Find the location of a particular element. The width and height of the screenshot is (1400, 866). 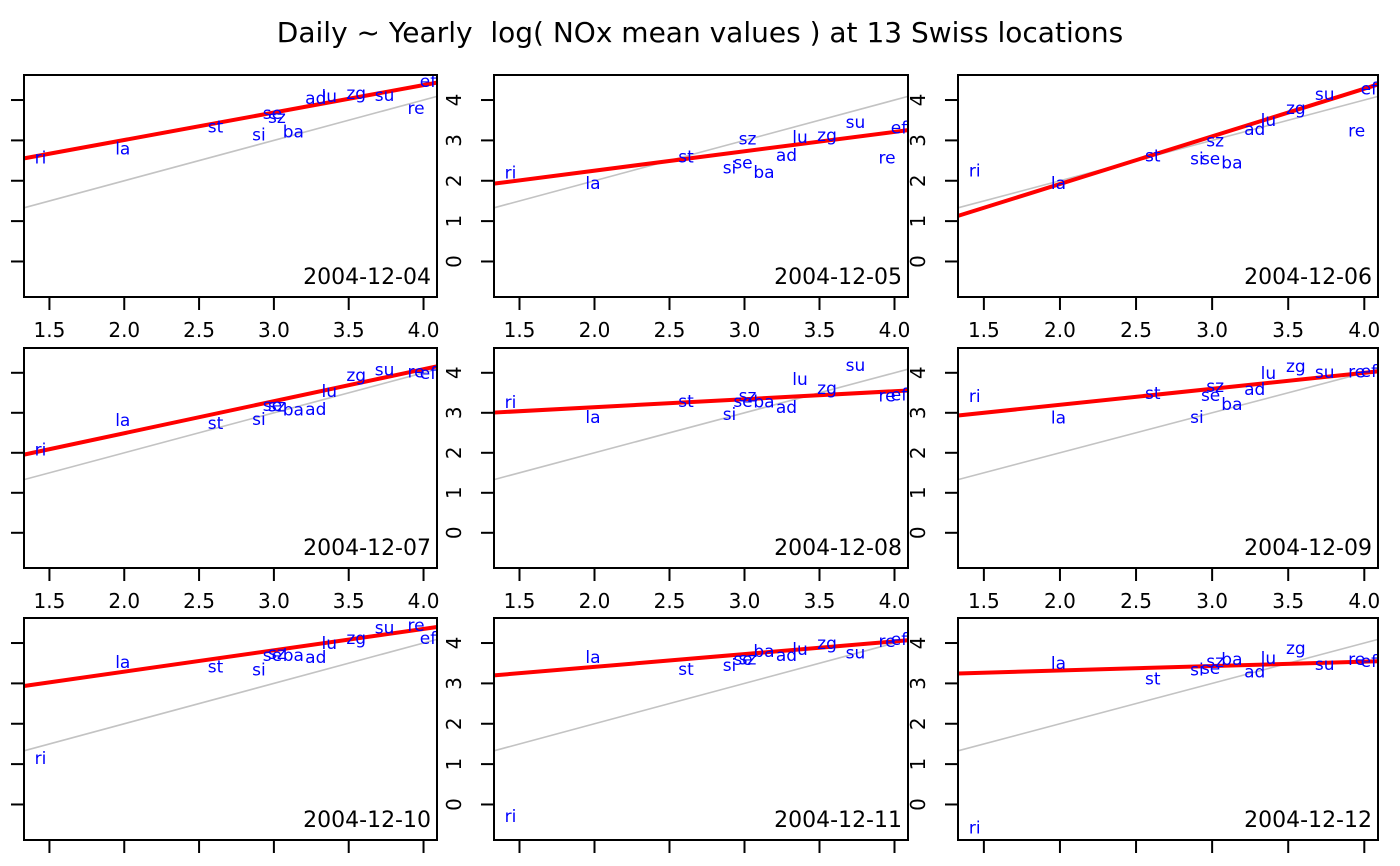

date-label: 2004-12-05 is located at coordinates (838, 277).